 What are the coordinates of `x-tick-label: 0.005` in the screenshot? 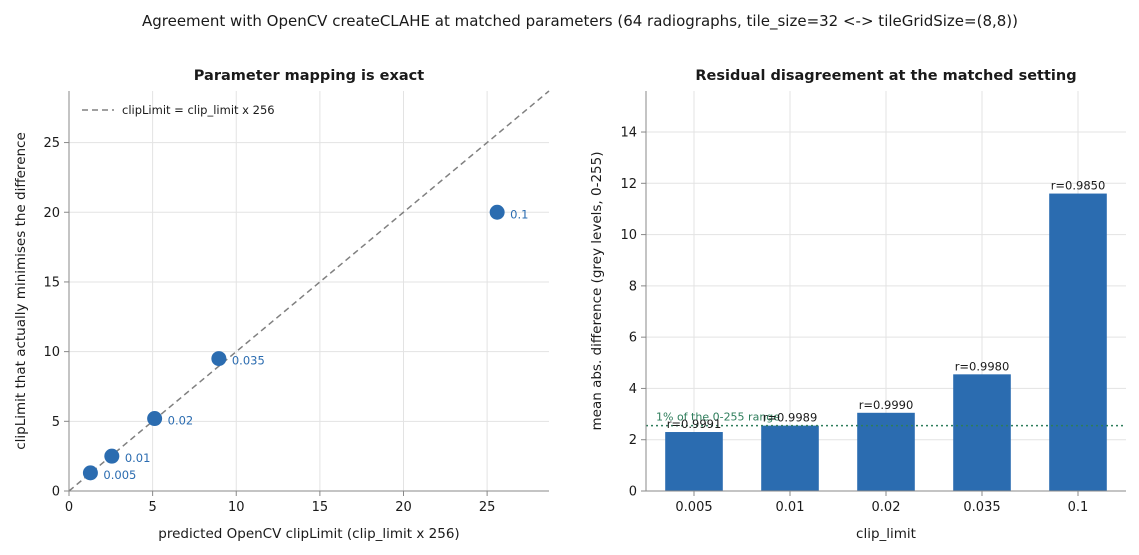 It's located at (693, 507).